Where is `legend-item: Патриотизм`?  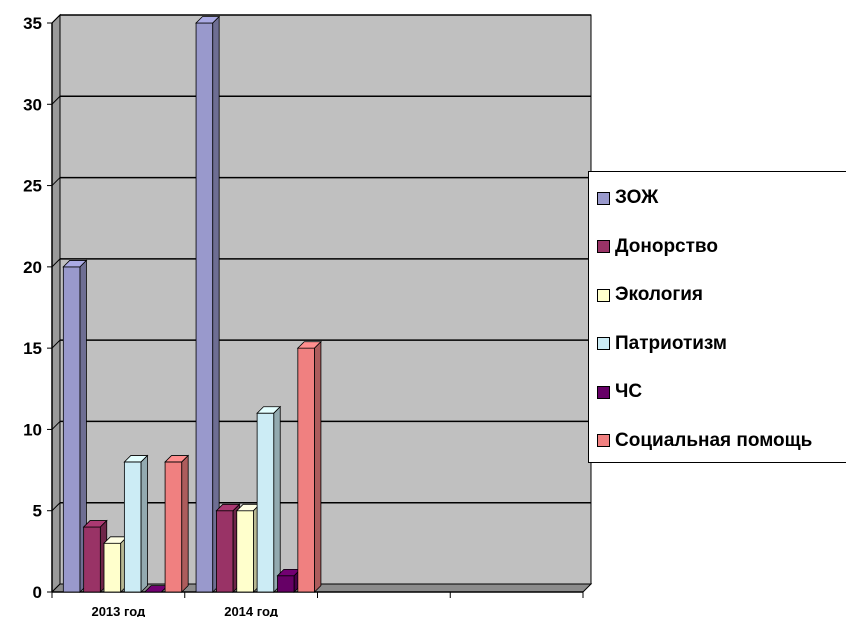
legend-item: Патриотизм is located at coordinates (662, 344).